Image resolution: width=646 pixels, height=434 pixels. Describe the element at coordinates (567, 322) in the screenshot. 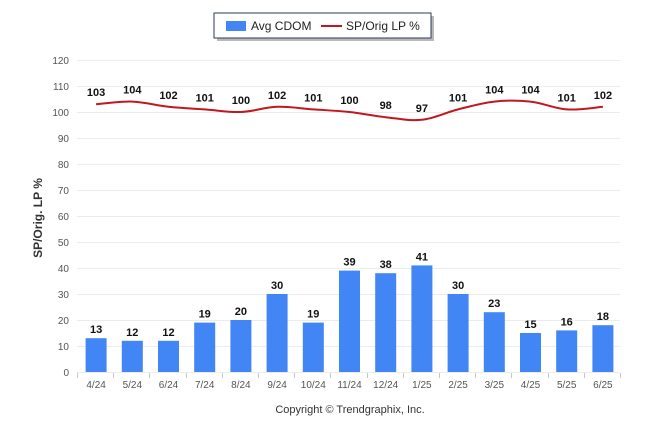

I see `bar-data-label: 16` at that location.